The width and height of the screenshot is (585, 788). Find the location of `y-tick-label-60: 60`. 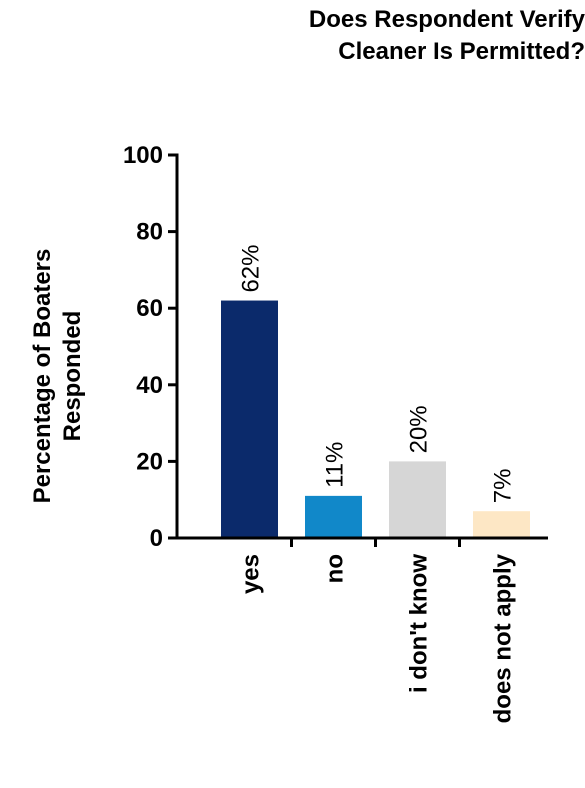

y-tick-label-60: 60 is located at coordinates (149, 308).